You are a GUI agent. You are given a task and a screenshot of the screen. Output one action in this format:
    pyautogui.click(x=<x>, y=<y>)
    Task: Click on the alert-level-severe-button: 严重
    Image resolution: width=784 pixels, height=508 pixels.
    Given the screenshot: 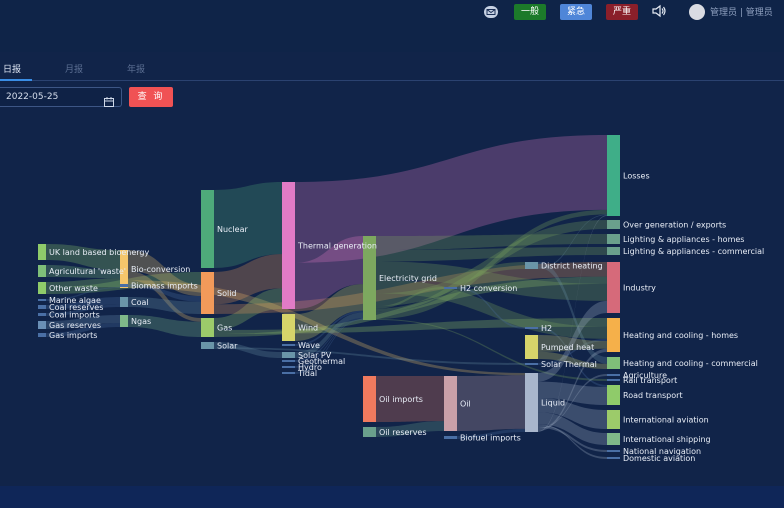 What is the action you would take?
    pyautogui.click(x=622, y=12)
    